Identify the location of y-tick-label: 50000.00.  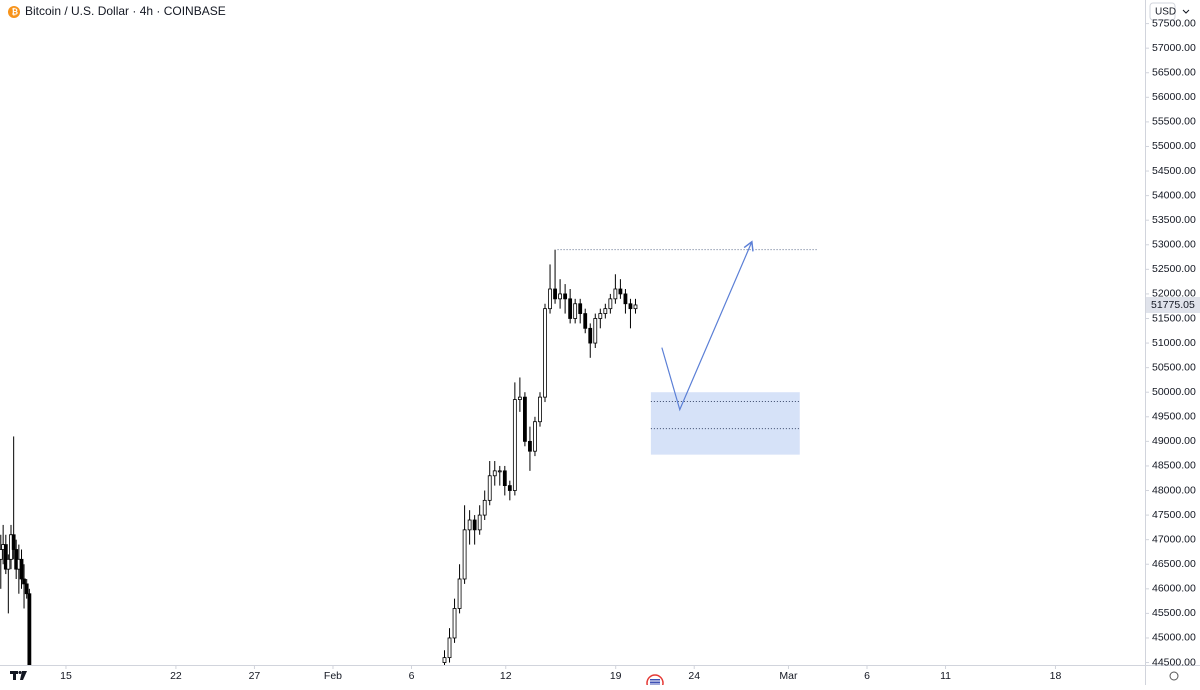
(1174, 392).